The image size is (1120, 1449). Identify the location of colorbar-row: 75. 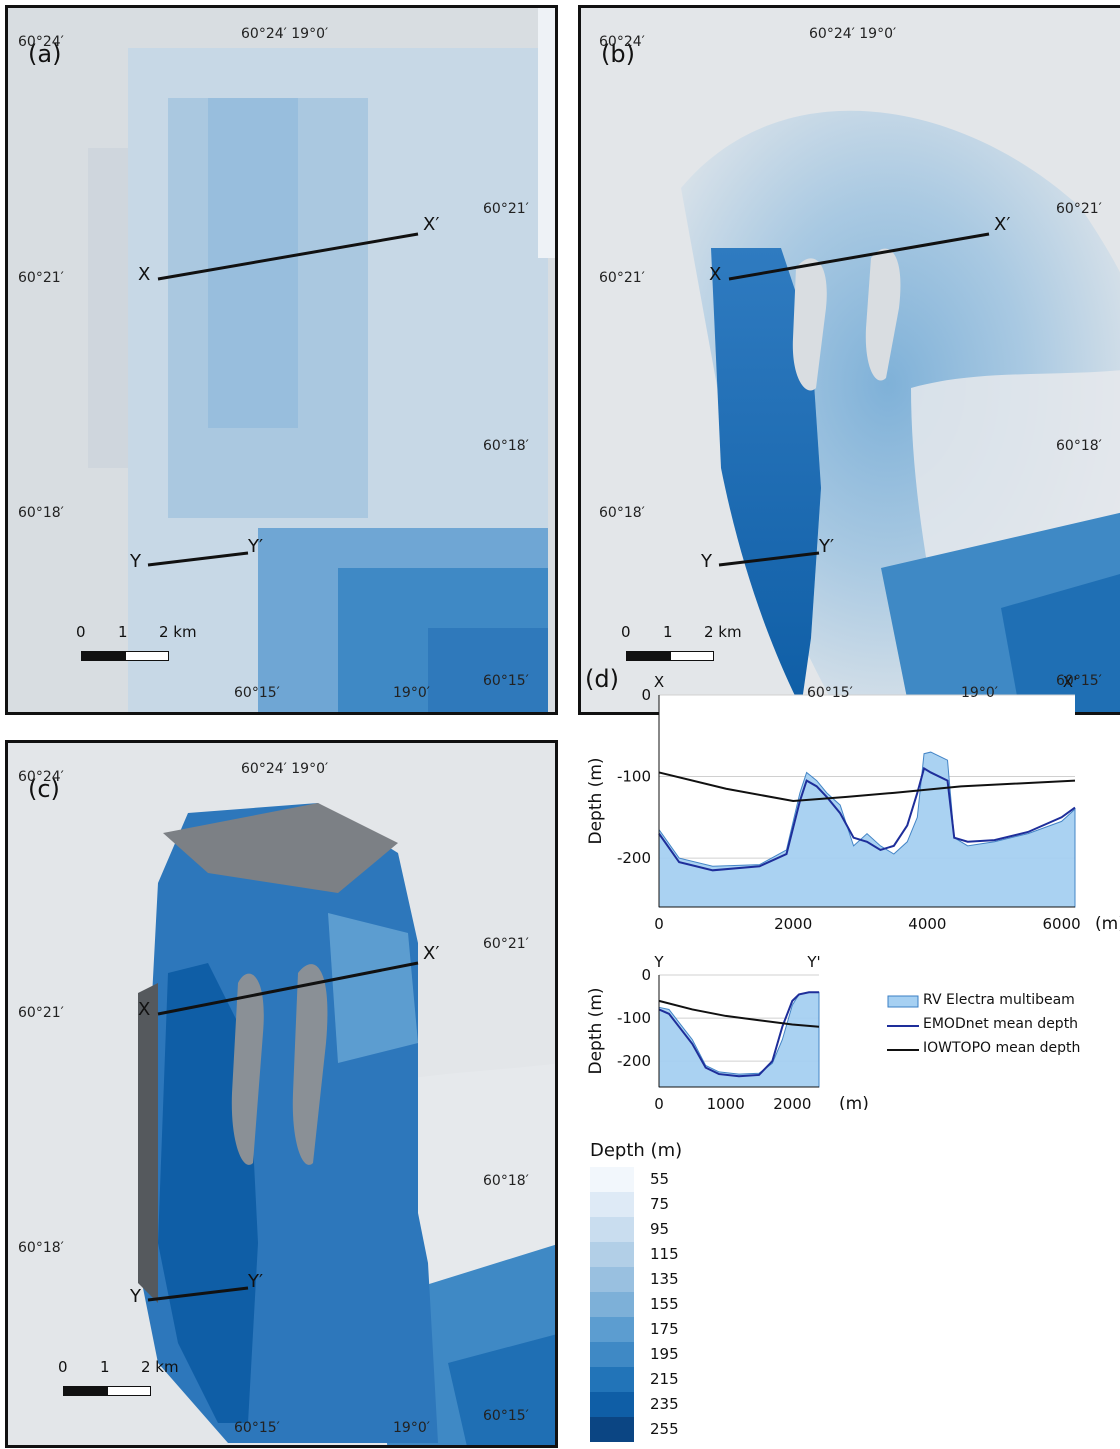
(636, 1204).